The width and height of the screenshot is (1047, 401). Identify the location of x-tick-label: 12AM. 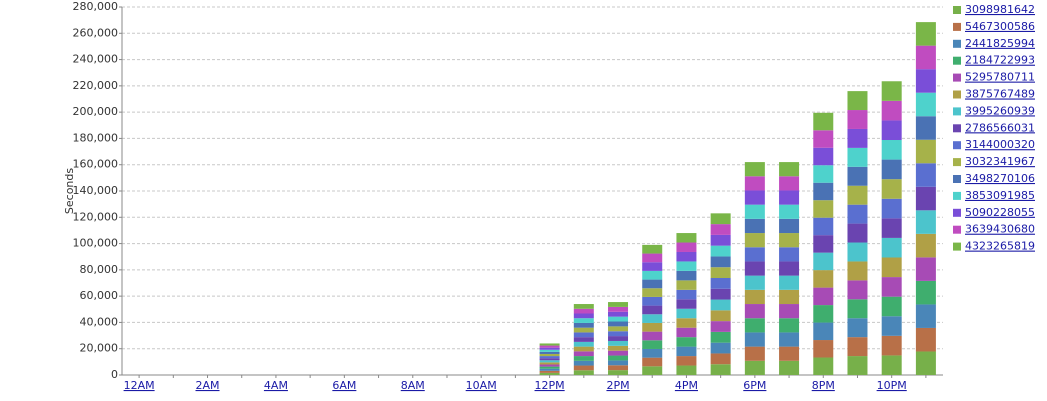
(139, 385).